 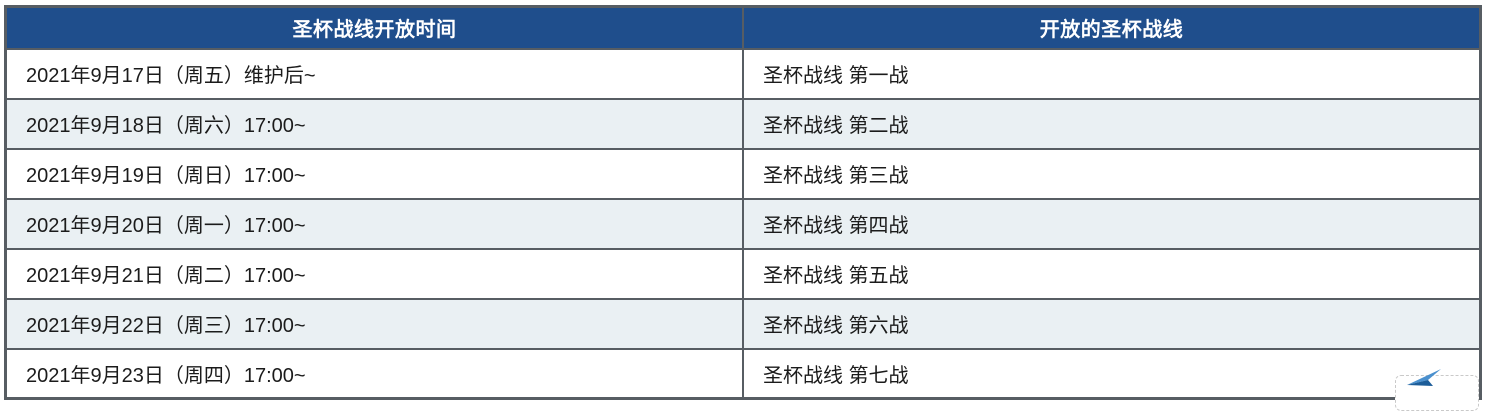 What do you see at coordinates (1112, 223) in the screenshot?
I see `front-name-cell: 圣杯战线 第四战` at bounding box center [1112, 223].